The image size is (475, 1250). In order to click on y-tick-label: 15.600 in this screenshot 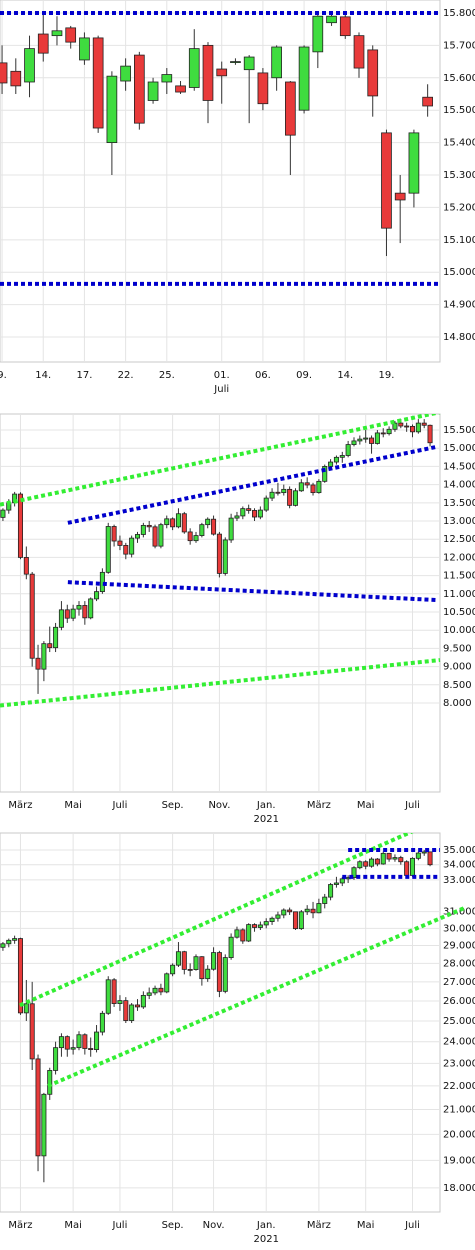, I will do `click(459, 78)`.